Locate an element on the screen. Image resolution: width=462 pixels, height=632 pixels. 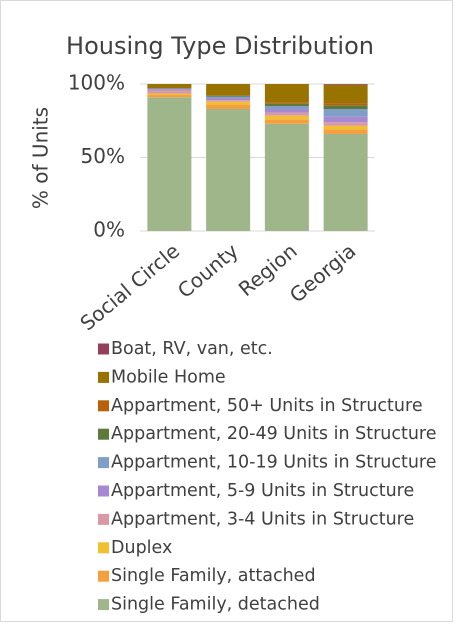
y-tick-label: 100% is located at coordinates (96, 83).